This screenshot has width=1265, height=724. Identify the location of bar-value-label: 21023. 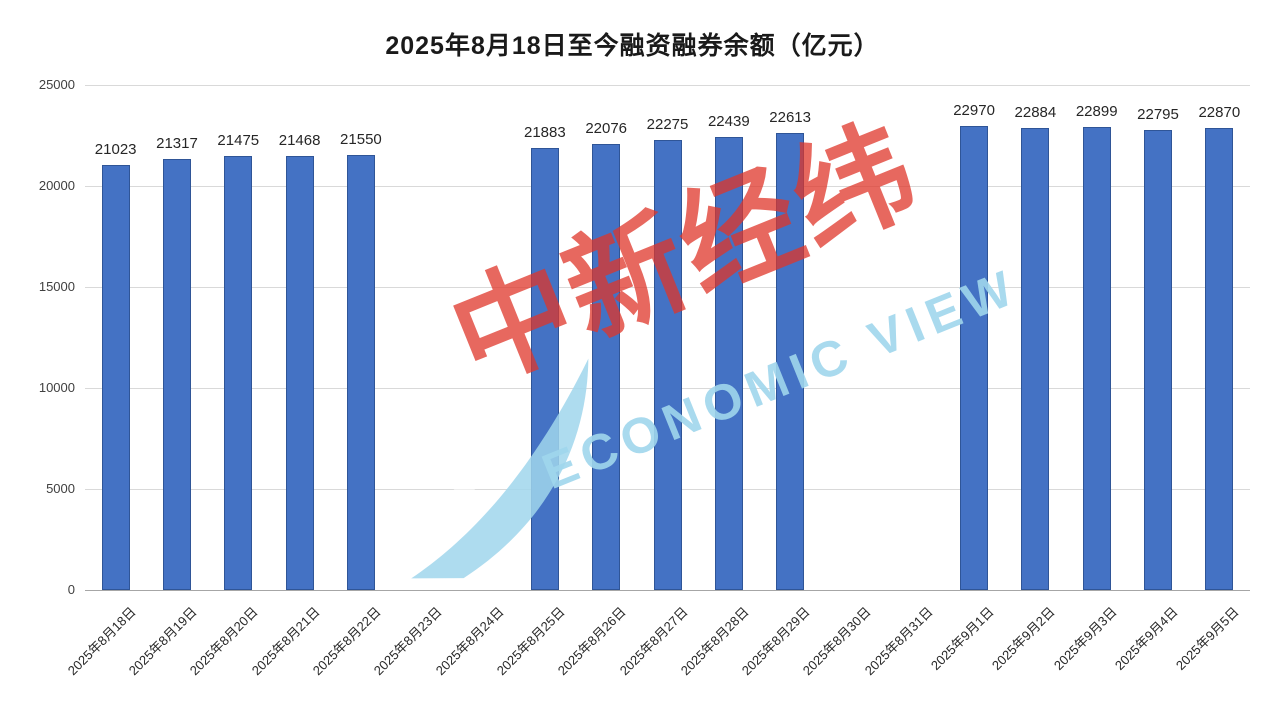
(115, 150).